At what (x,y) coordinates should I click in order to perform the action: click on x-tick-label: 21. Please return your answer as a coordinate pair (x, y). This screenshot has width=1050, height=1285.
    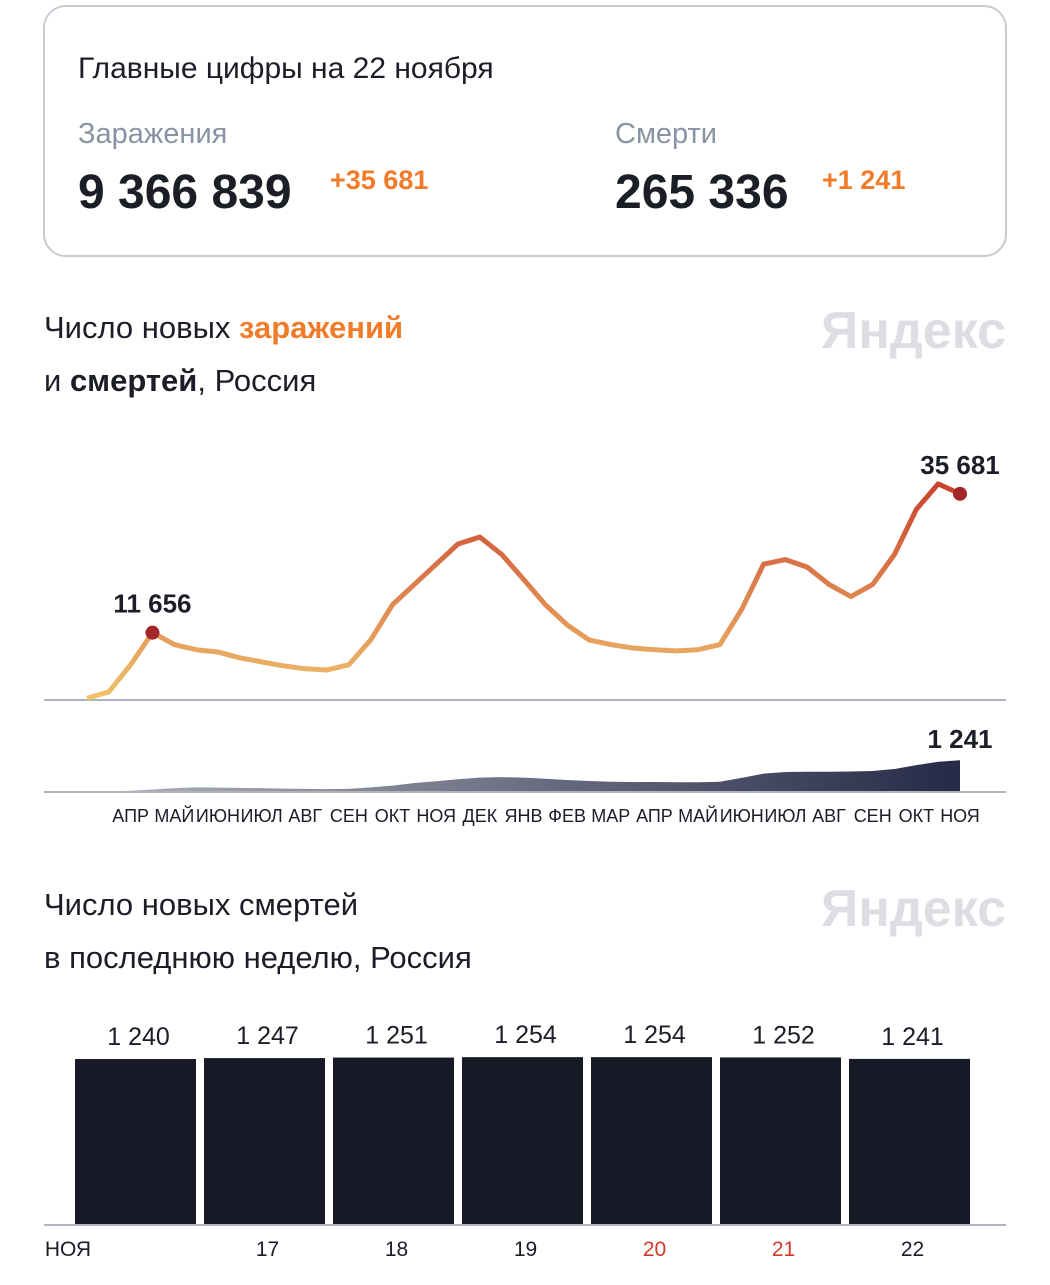
    Looking at the image, I should click on (783, 1249).